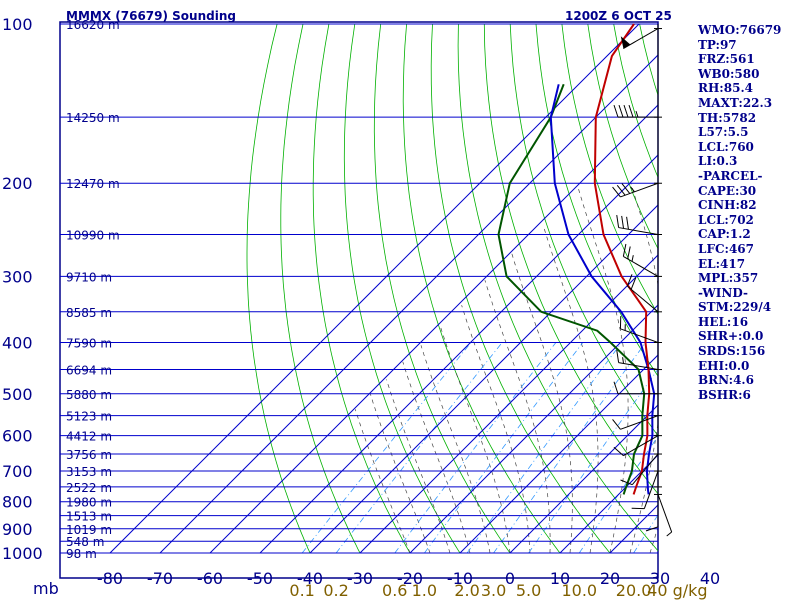 This screenshot has width=800, height=604. I want to click on station-title: MMMX (76679) Sounding, so click(151, 16).